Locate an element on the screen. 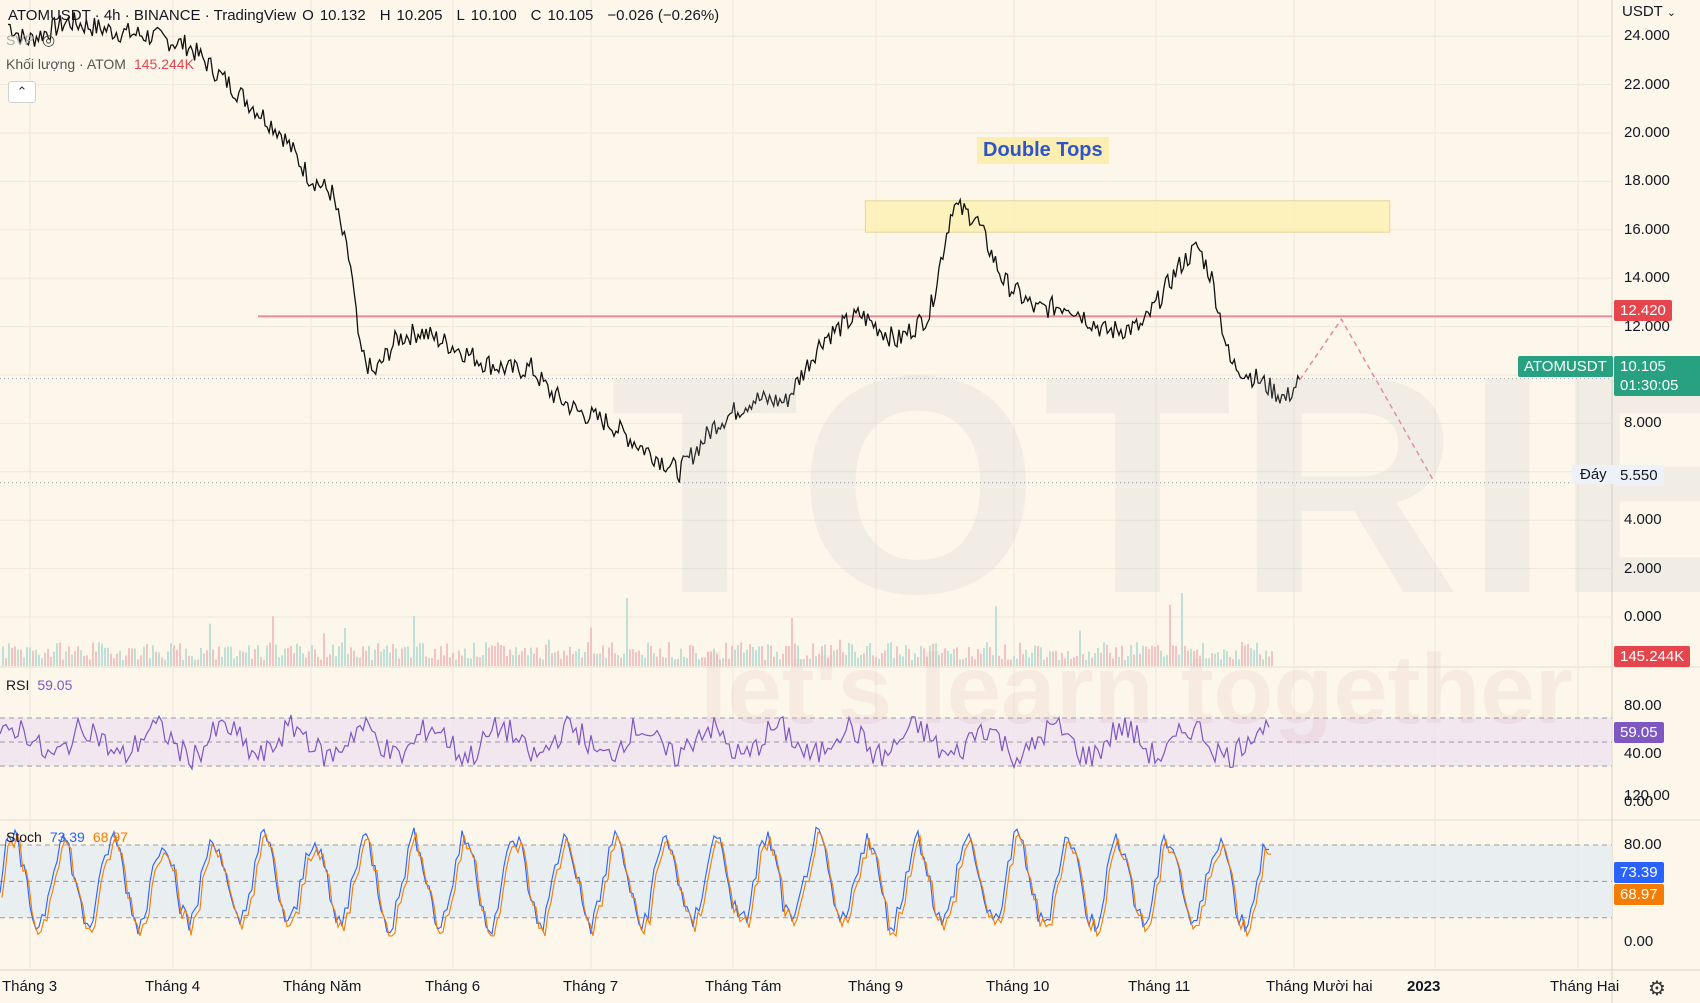  currency-dropdown: USDT ⌄ is located at coordinates (1649, 11).